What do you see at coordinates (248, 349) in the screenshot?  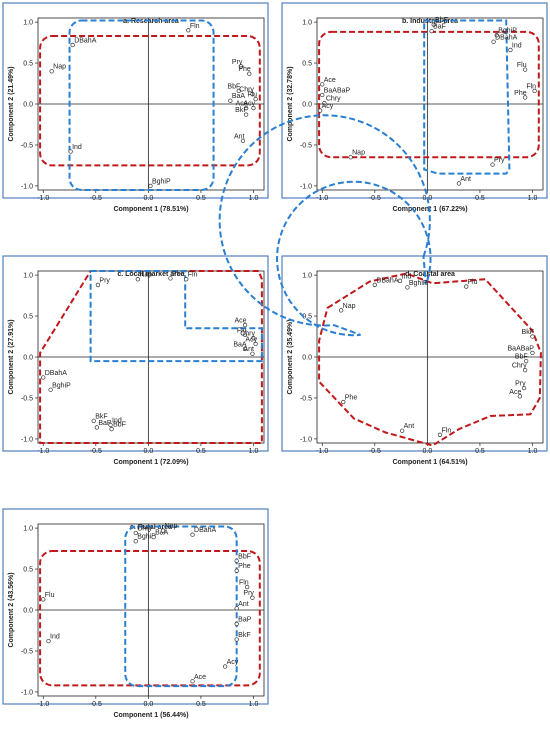 I see `point-label: Ant` at bounding box center [248, 349].